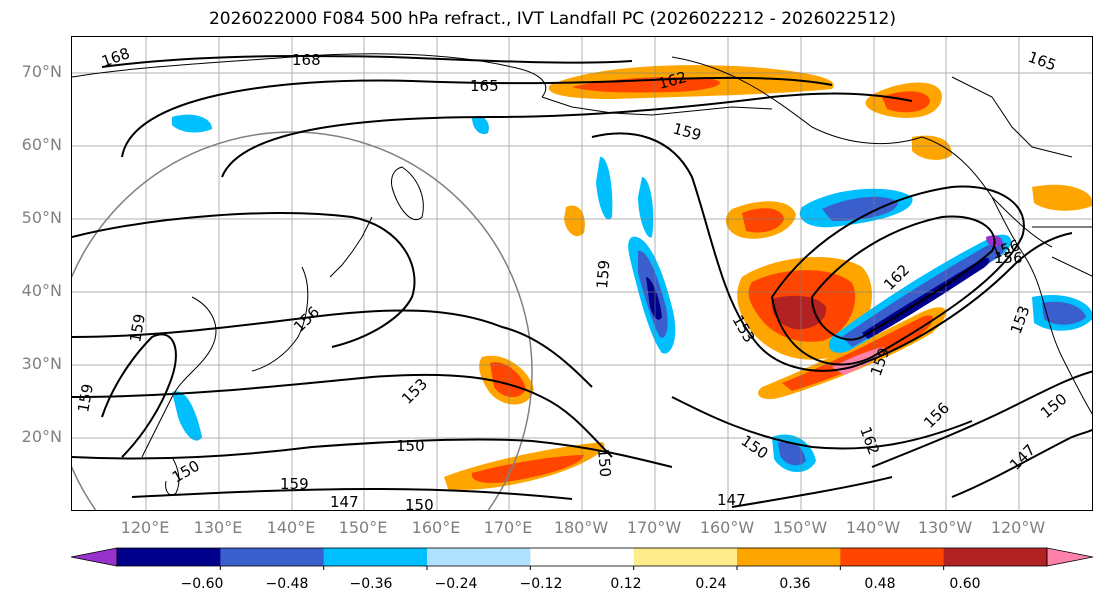 The width and height of the screenshot is (1105, 604). What do you see at coordinates (581, 527) in the screenshot?
I see `lon-label-180w: 180°W` at bounding box center [581, 527].